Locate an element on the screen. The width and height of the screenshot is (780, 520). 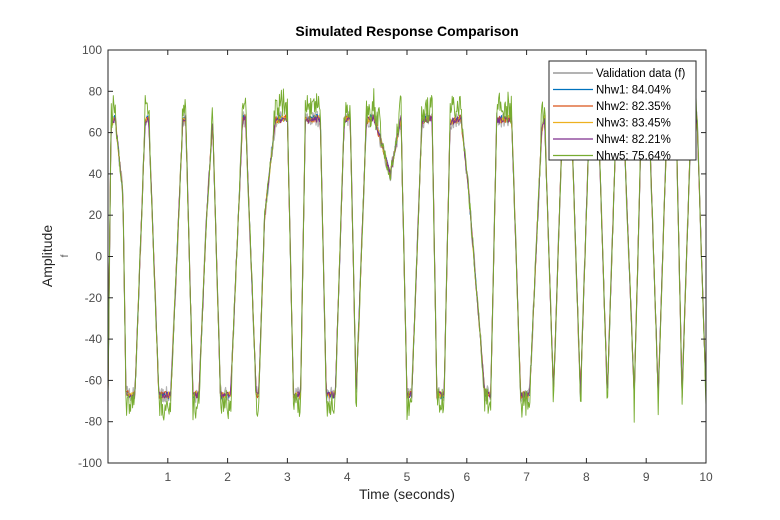
x-tick-label: 3 is located at coordinates (287, 477).